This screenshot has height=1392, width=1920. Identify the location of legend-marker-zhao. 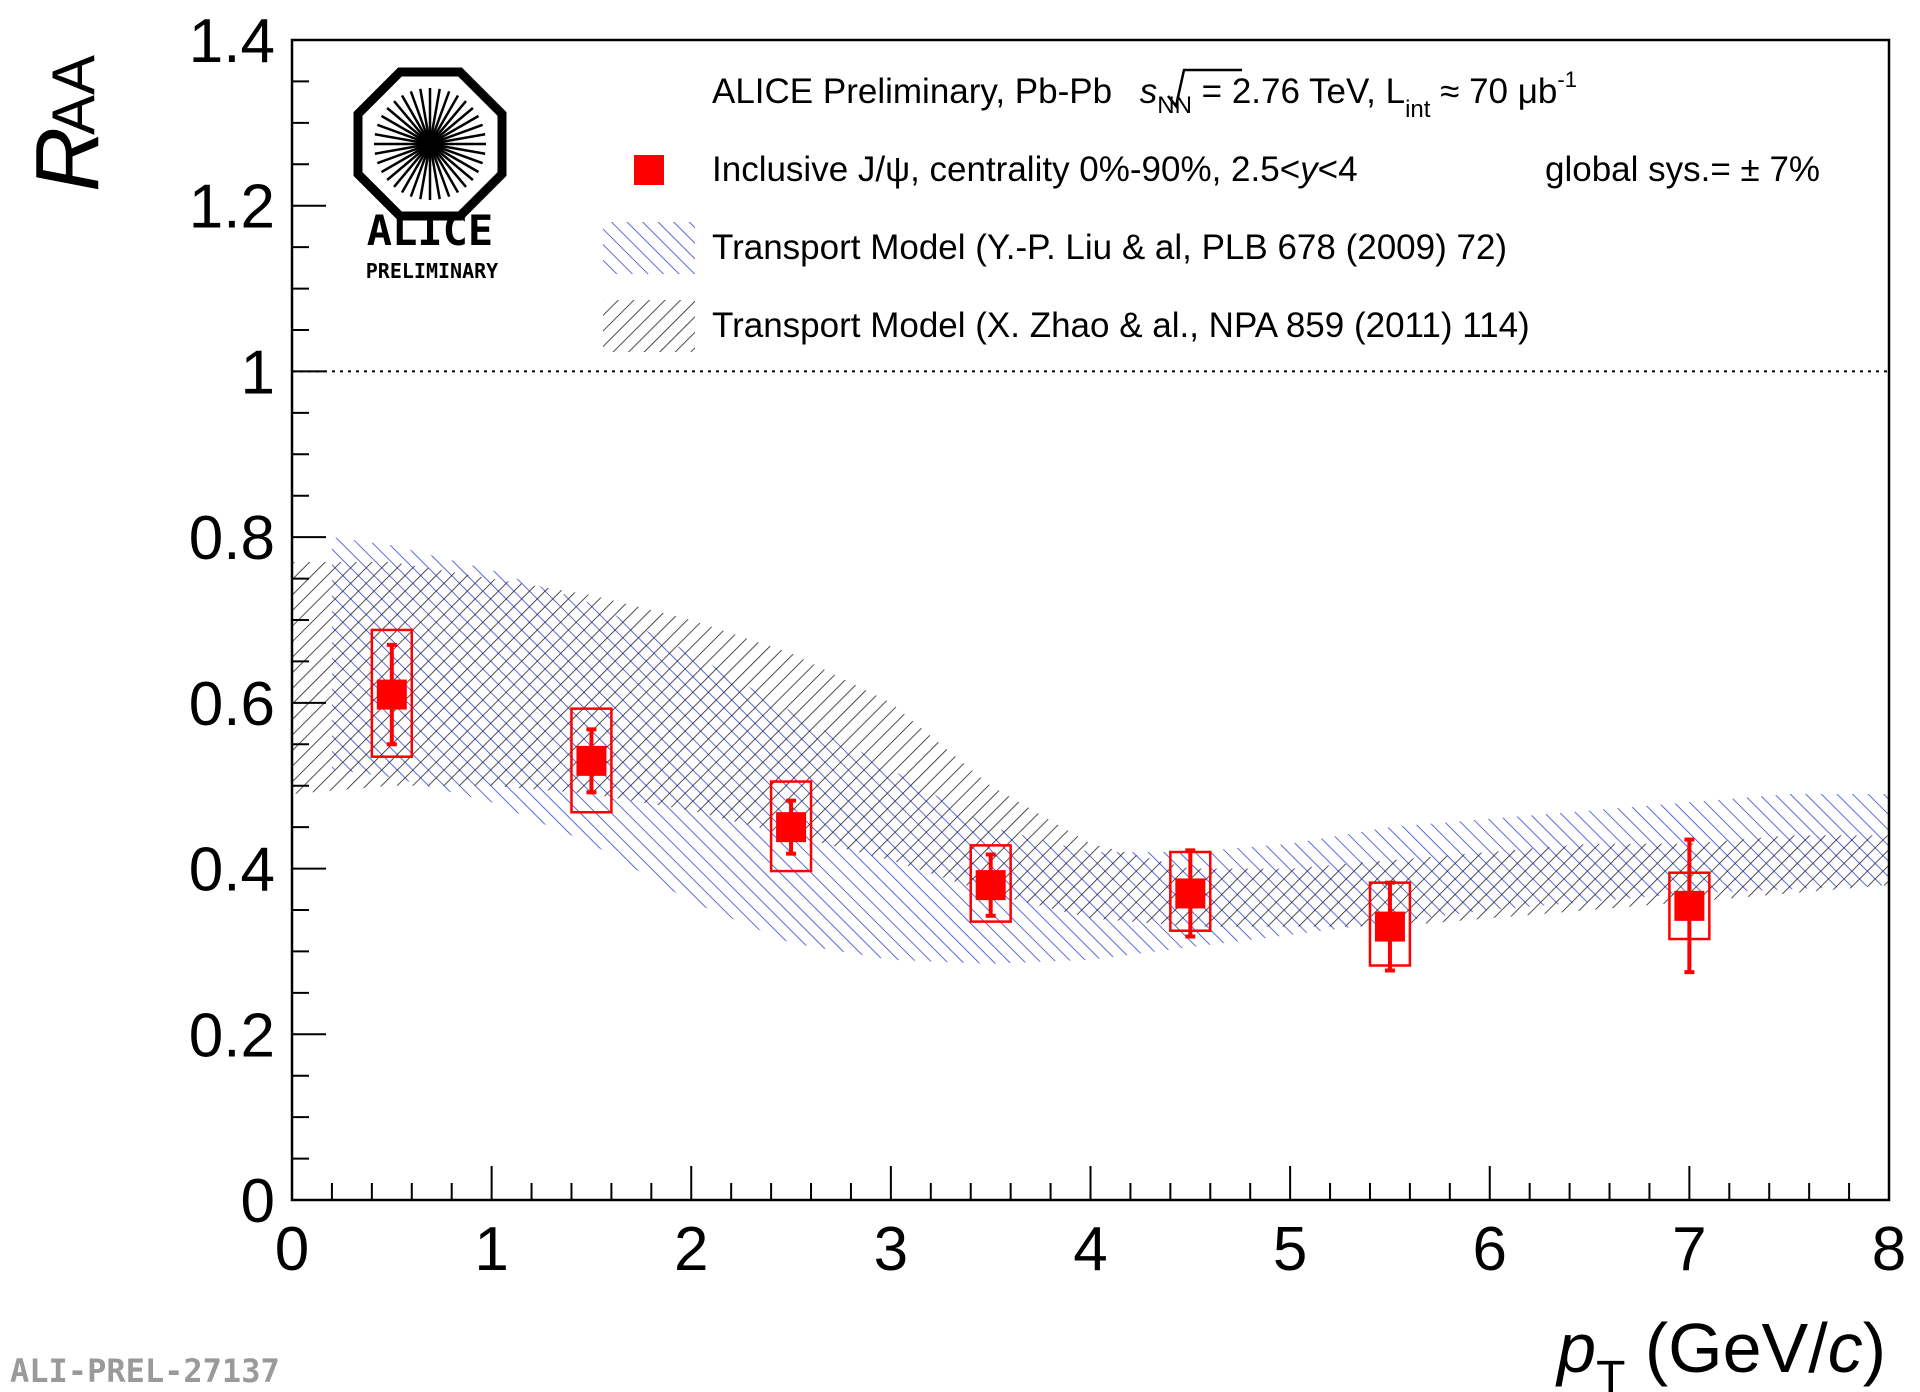
(649, 326).